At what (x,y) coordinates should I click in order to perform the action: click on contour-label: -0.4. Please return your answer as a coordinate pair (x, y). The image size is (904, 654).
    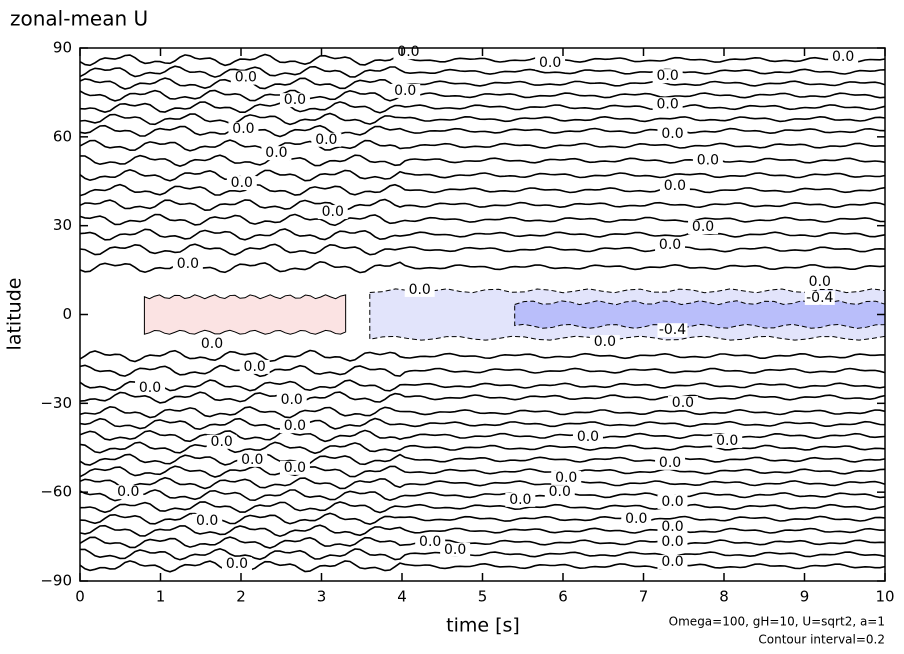
    Looking at the image, I should click on (672, 330).